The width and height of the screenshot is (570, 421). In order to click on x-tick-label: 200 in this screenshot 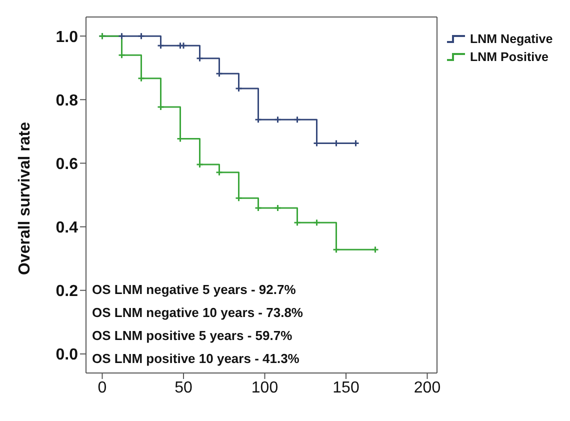, I will do `click(427, 387)`.